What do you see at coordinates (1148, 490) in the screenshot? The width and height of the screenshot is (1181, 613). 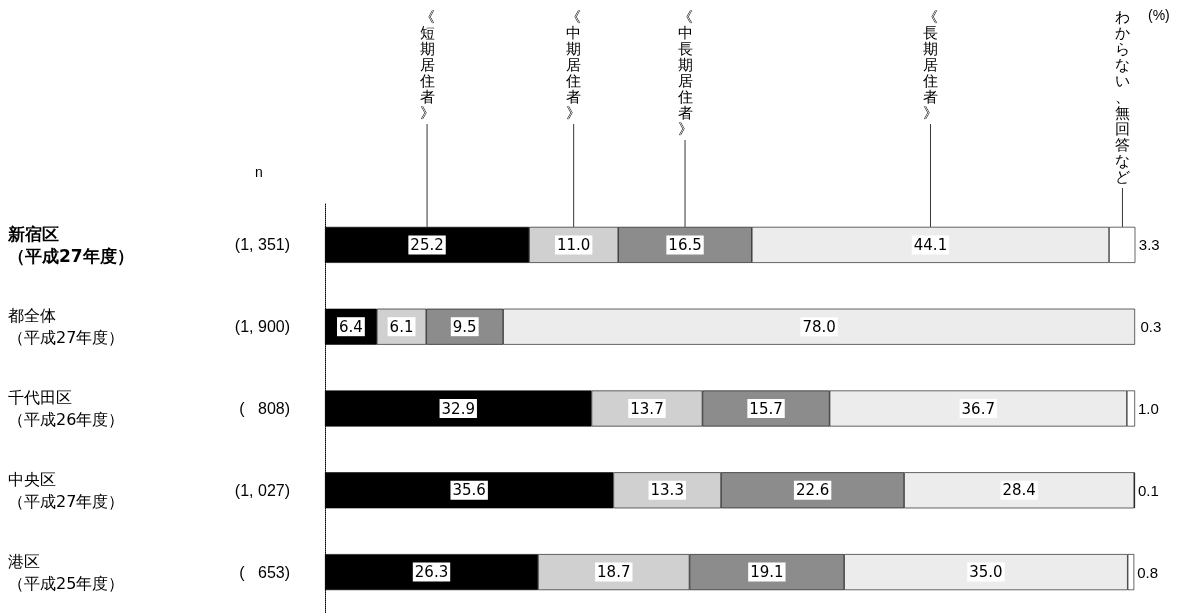 I see `data-label: 0.1` at bounding box center [1148, 490].